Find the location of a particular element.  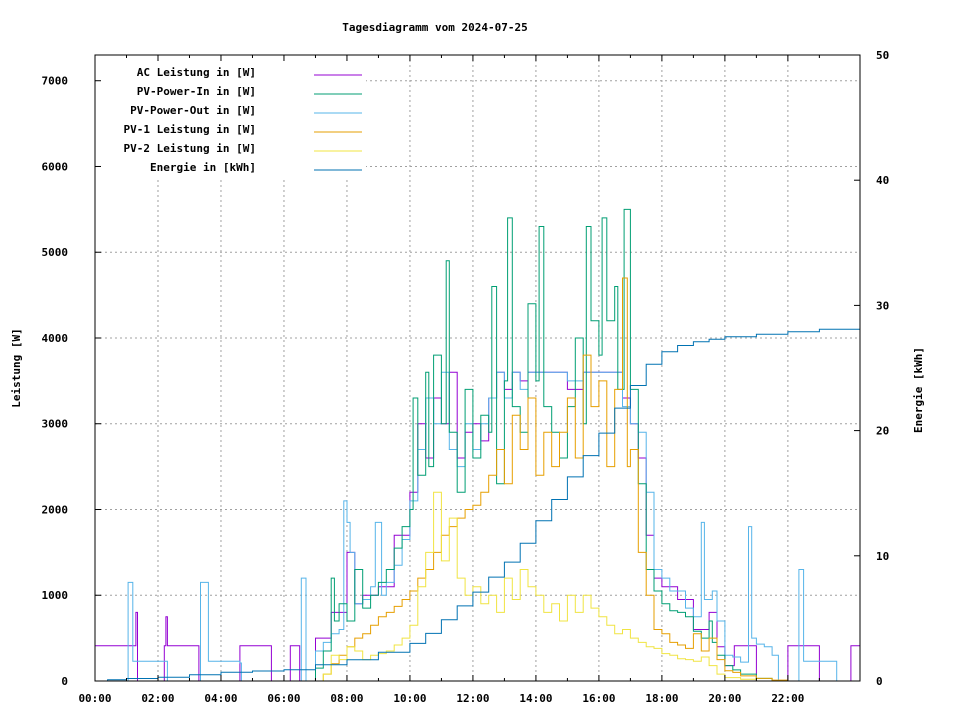

y-tick-label: 5000 is located at coordinates (55, 252).